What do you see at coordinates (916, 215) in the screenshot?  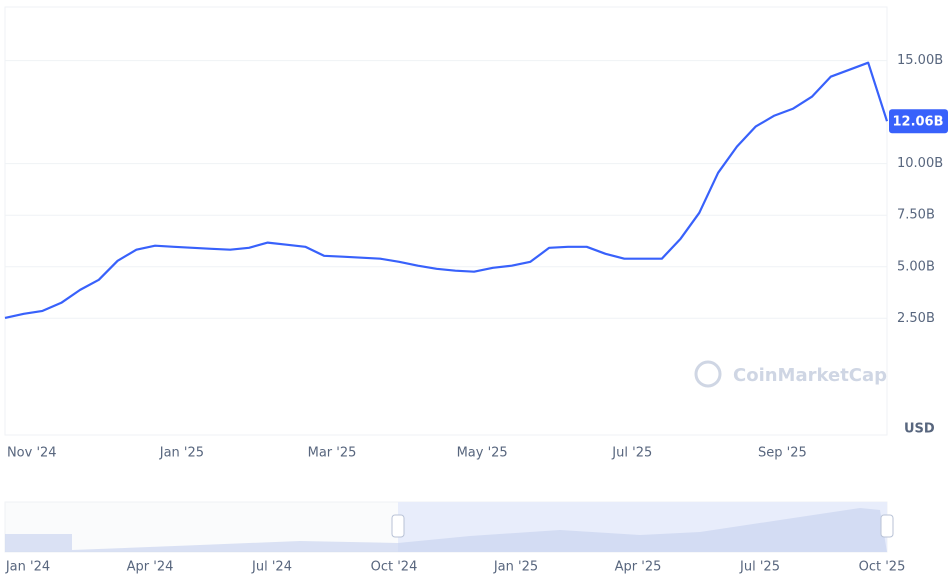 I see `y-tick-label: 7.50B` at bounding box center [916, 215].